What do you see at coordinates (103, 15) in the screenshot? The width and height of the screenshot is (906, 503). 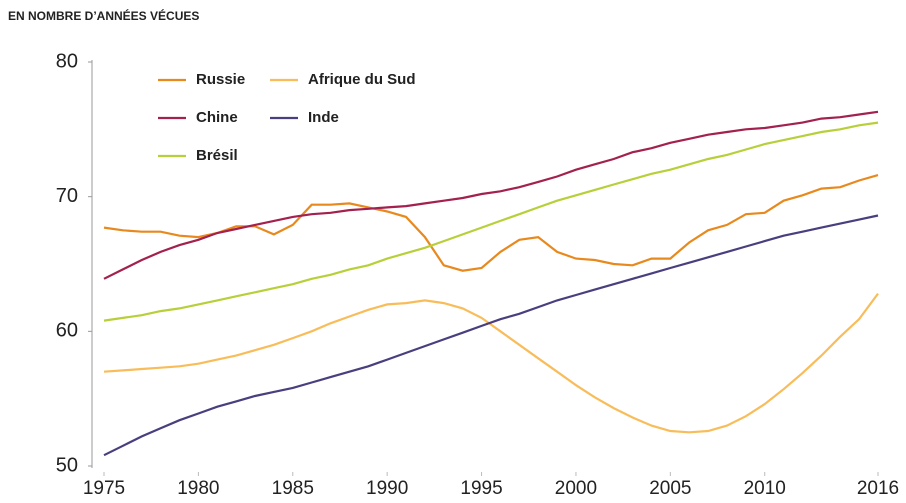 I see `chart-subtitle: EN NOMBRE D’ANNÉES VÉCUES` at bounding box center [103, 15].